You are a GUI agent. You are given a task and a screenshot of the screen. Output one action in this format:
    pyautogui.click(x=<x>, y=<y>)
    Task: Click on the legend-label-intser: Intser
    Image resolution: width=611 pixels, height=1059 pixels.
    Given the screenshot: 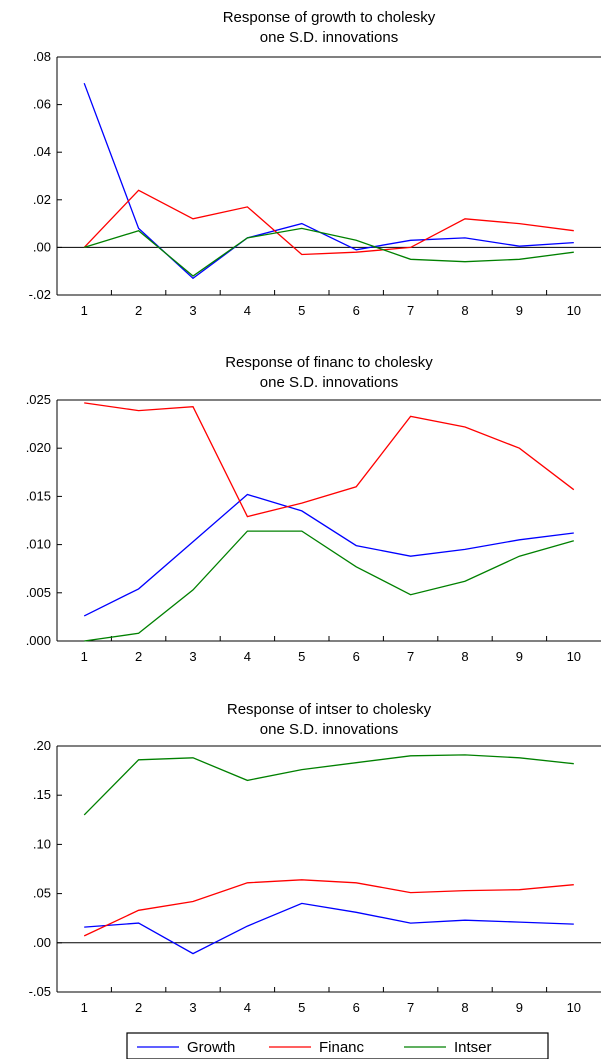 What is the action you would take?
    pyautogui.click(x=473, y=1047)
    